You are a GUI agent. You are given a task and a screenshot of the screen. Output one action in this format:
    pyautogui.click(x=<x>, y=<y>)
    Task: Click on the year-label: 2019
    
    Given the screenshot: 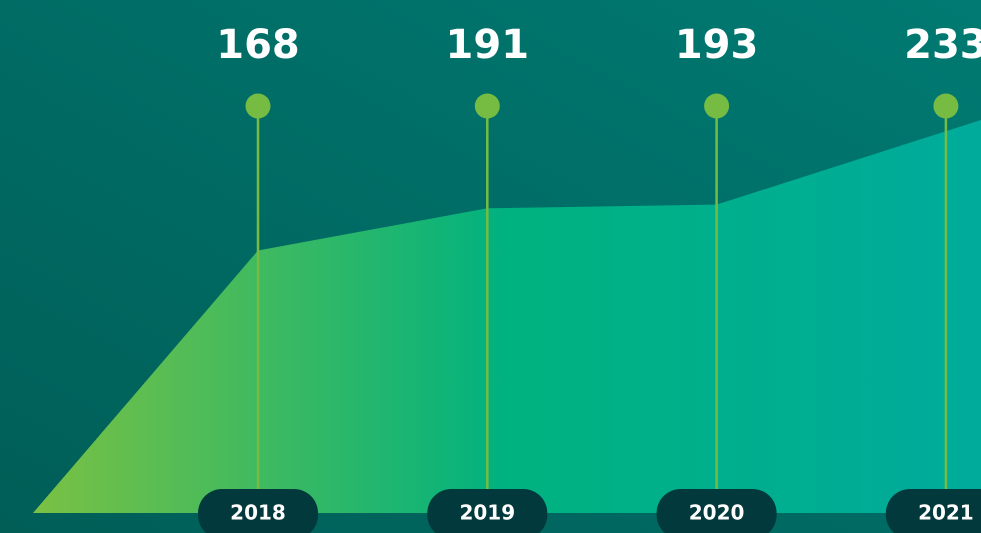 What is the action you would take?
    pyautogui.click(x=487, y=513)
    